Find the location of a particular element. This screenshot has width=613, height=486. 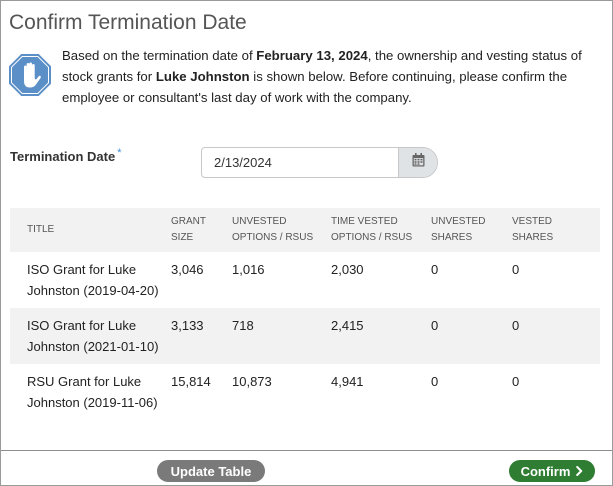

update-table-button: Update Table is located at coordinates (211, 471).